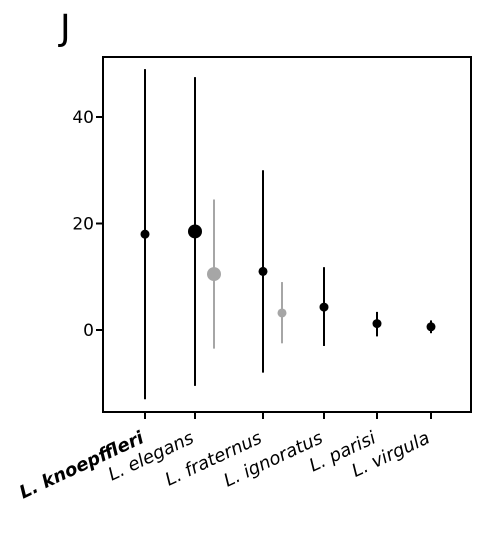  Describe the element at coordinates (214, 274) in the screenshot. I see `point-l-elegans-secondary` at that location.